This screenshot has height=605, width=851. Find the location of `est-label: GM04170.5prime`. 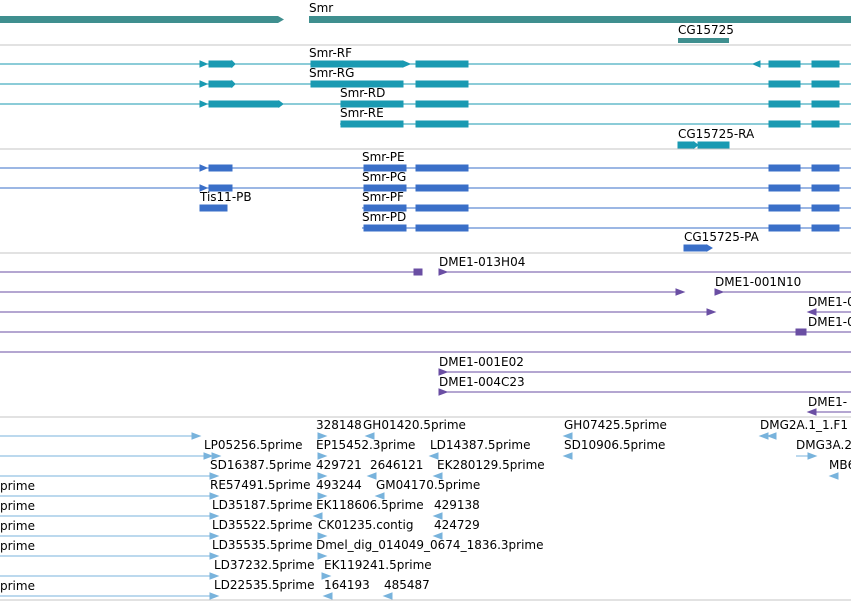

est-label: GM04170.5prime is located at coordinates (428, 485).